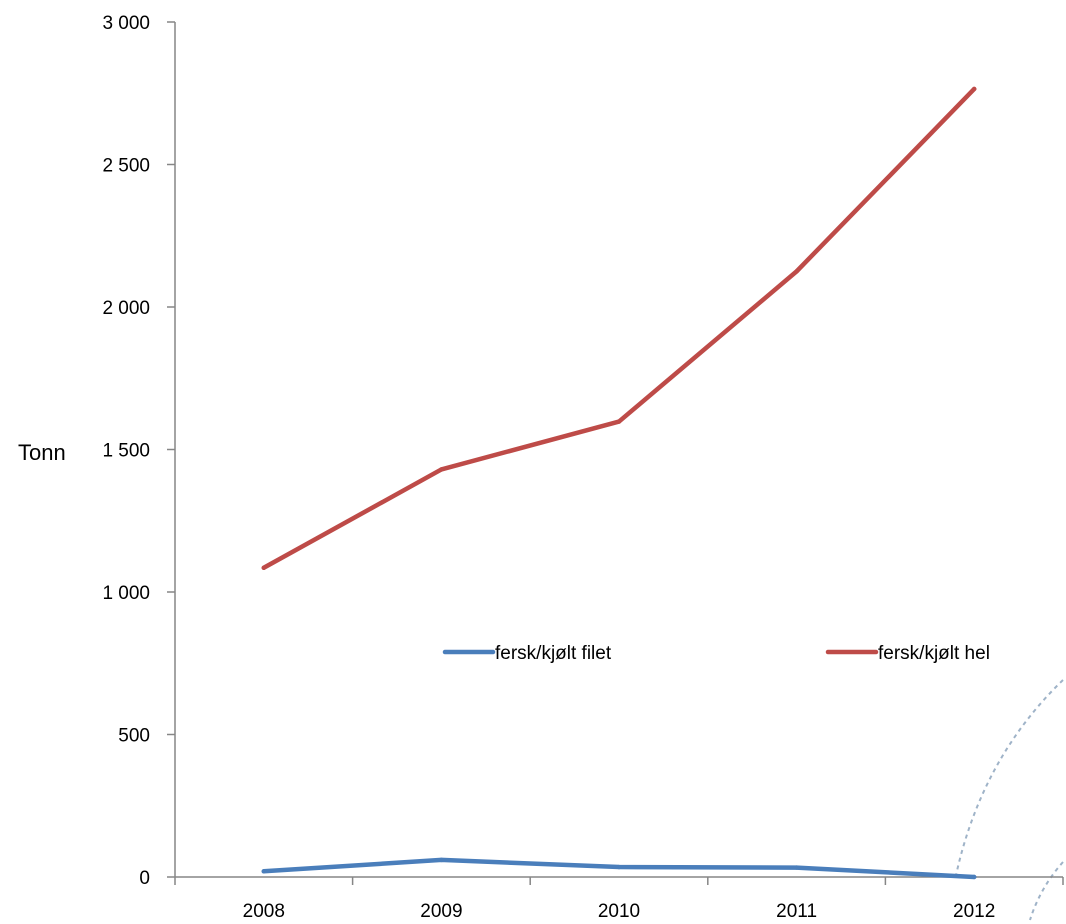 Image resolution: width=1066 pixels, height=924 pixels. I want to click on legend-label-1: fersk/kjølt filet, so click(553, 653).